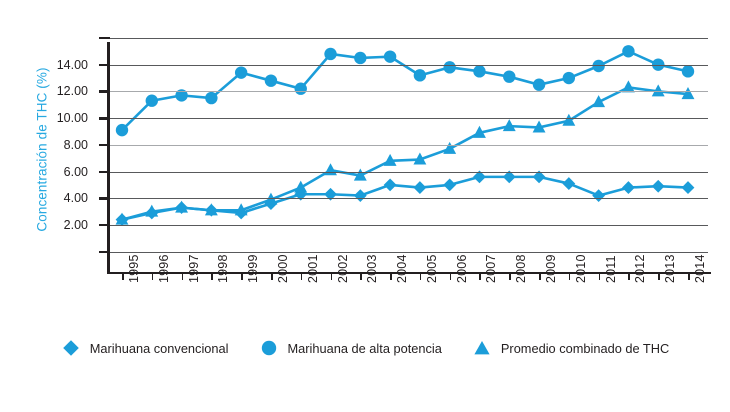  I want to click on x-axis-tick-label: 2000, so click(282, 268).